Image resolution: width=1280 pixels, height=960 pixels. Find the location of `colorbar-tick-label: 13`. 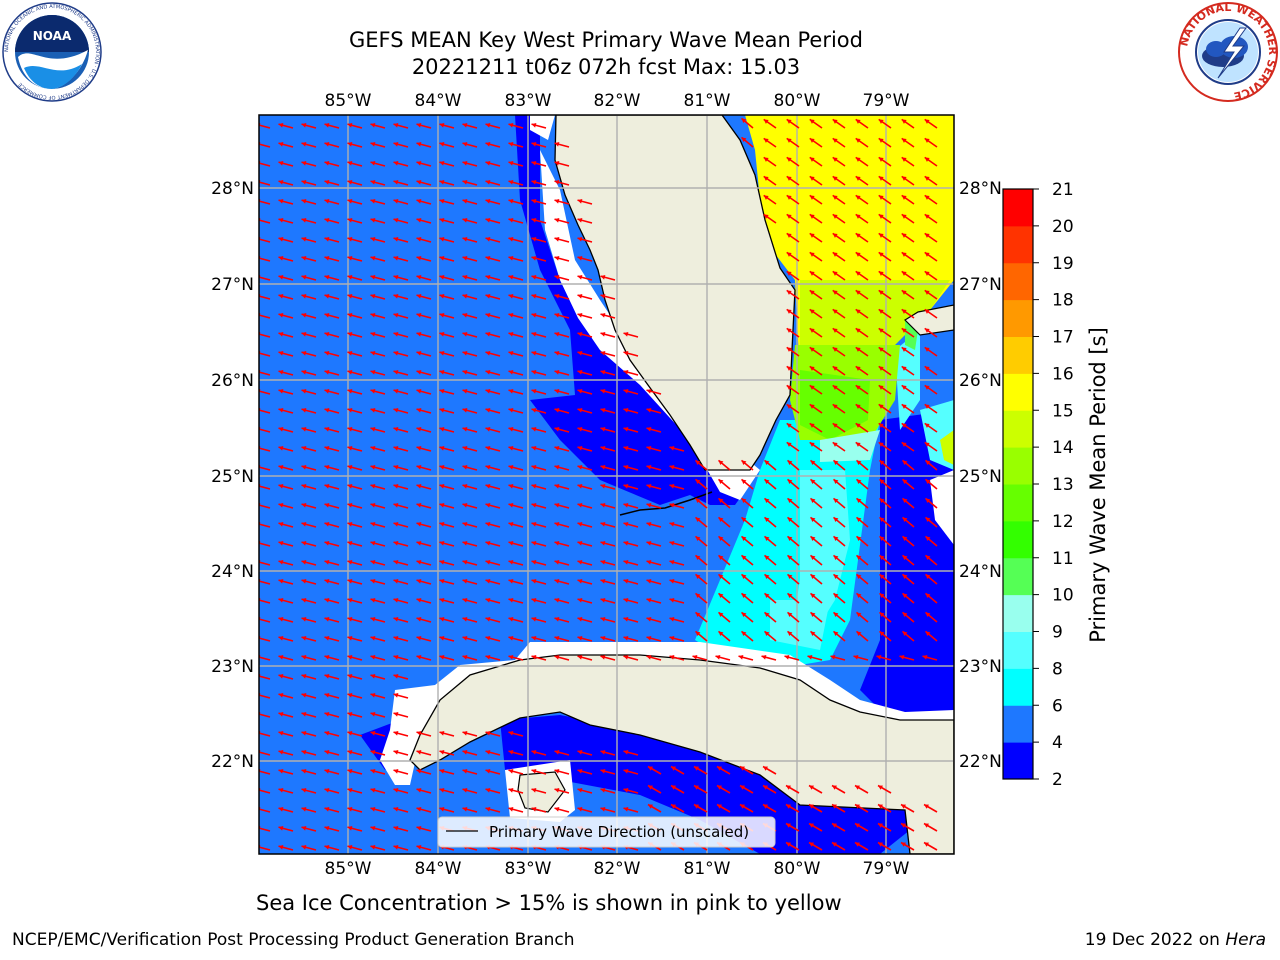

colorbar-tick-label: 13 is located at coordinates (1063, 485).